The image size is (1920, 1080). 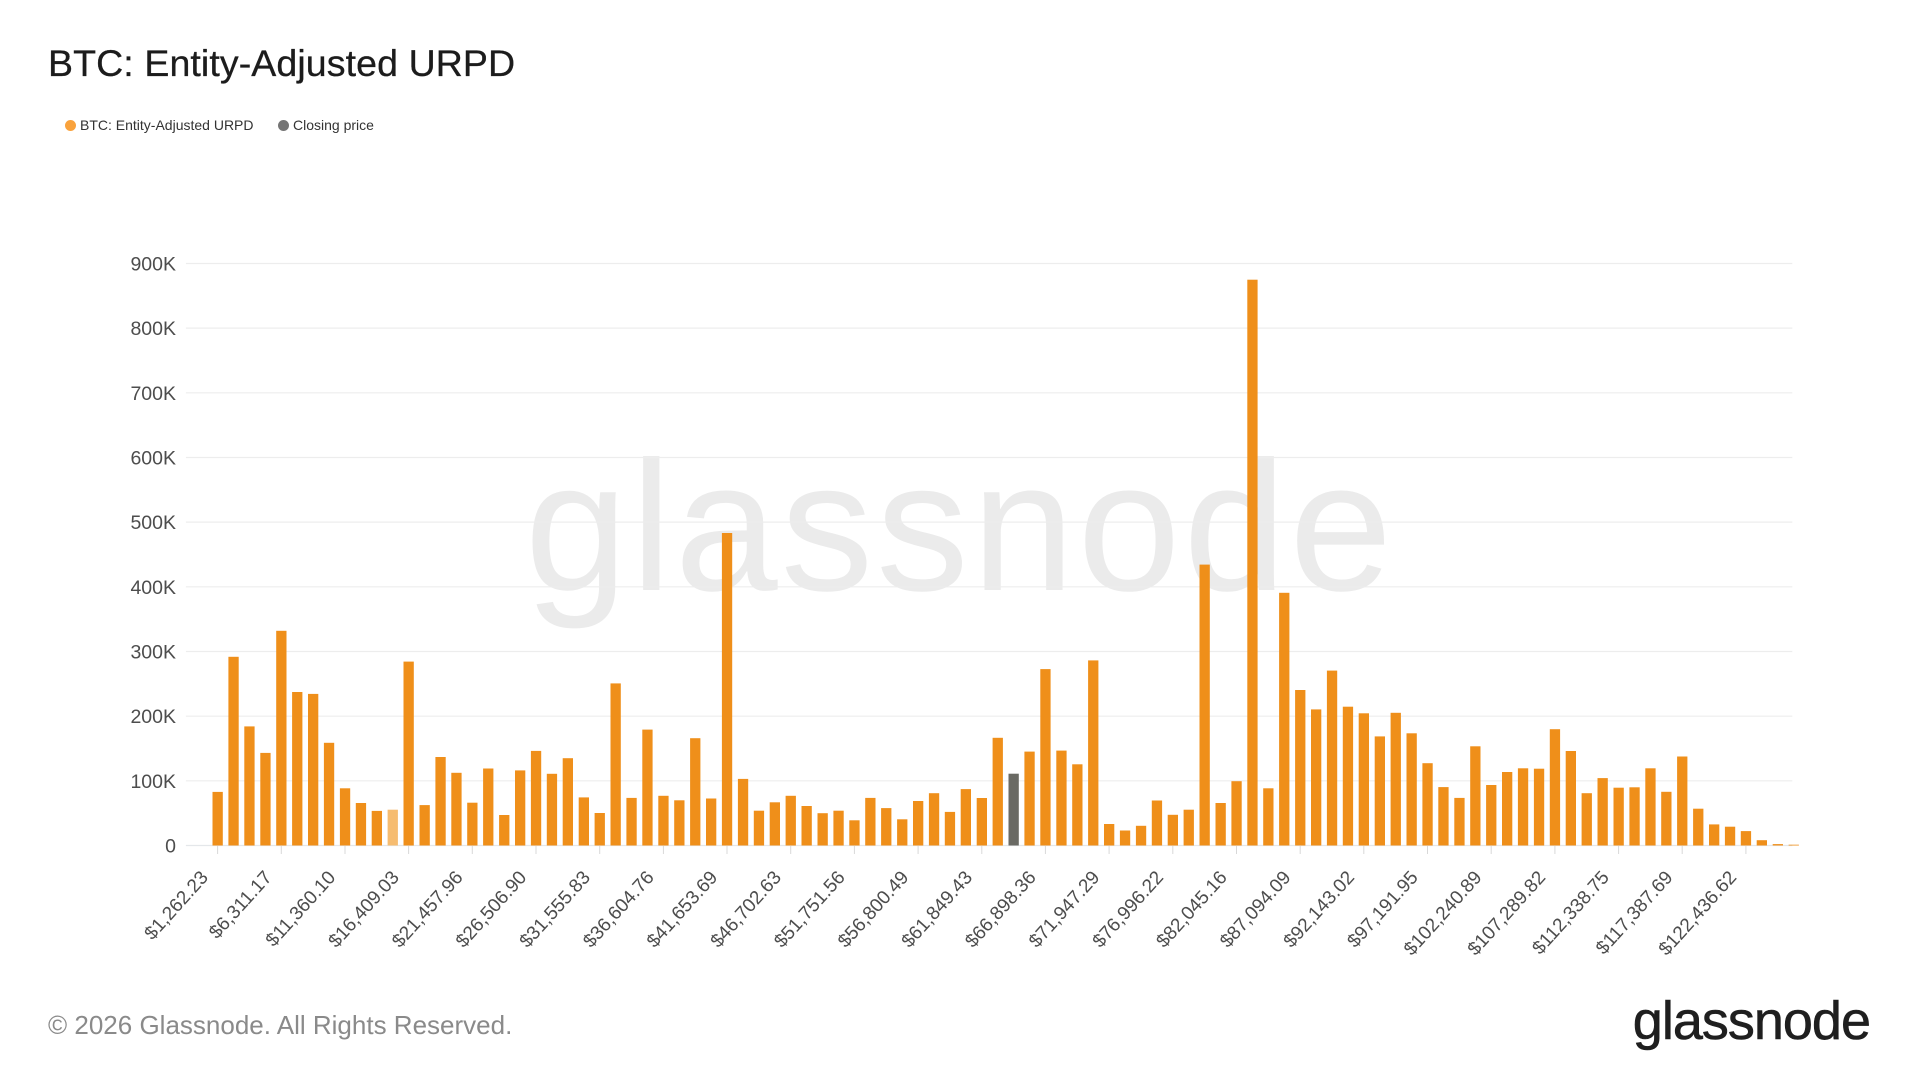 What do you see at coordinates (153, 265) in the screenshot?
I see `svg-text: 900K` at bounding box center [153, 265].